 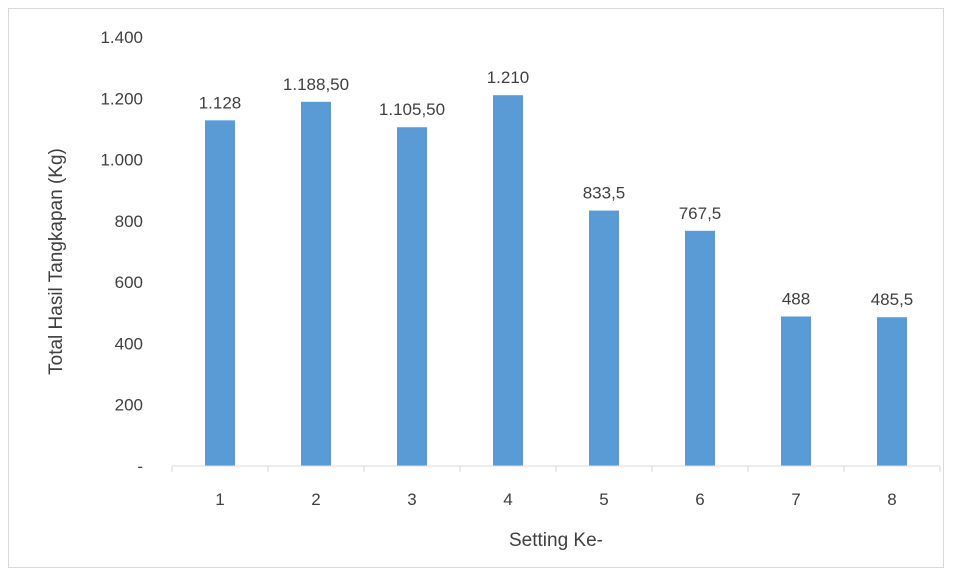 What do you see at coordinates (129, 405) in the screenshot?
I see `y-tick-label: 200` at bounding box center [129, 405].